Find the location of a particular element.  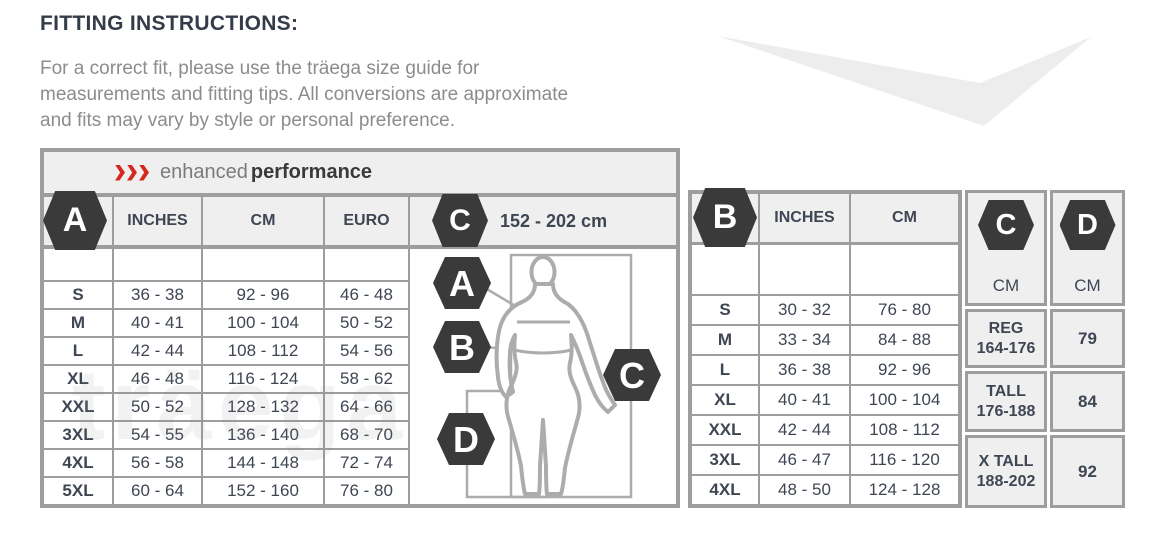

height-block-label: TALL is located at coordinates (1006, 391).